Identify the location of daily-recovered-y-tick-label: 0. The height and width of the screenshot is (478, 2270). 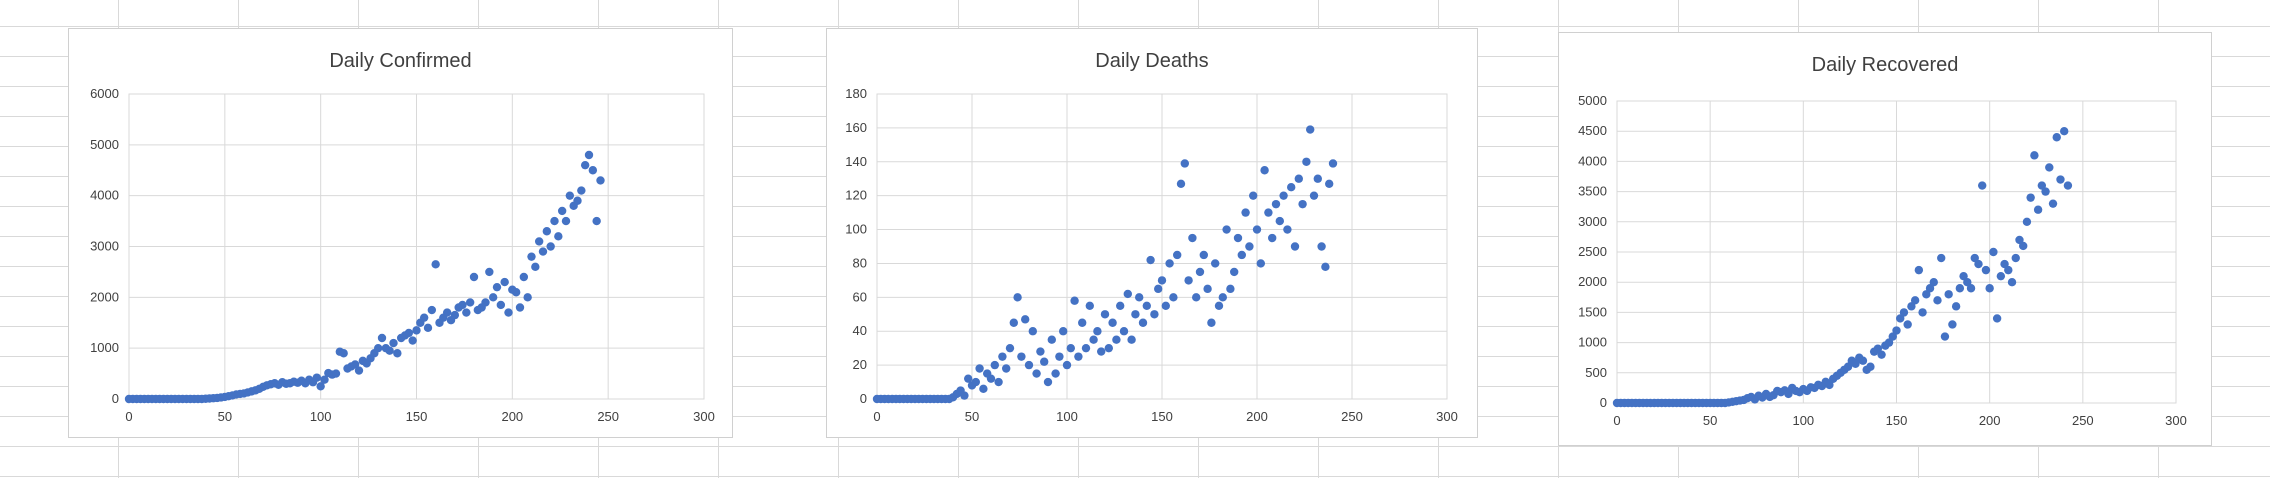
(1603, 402).